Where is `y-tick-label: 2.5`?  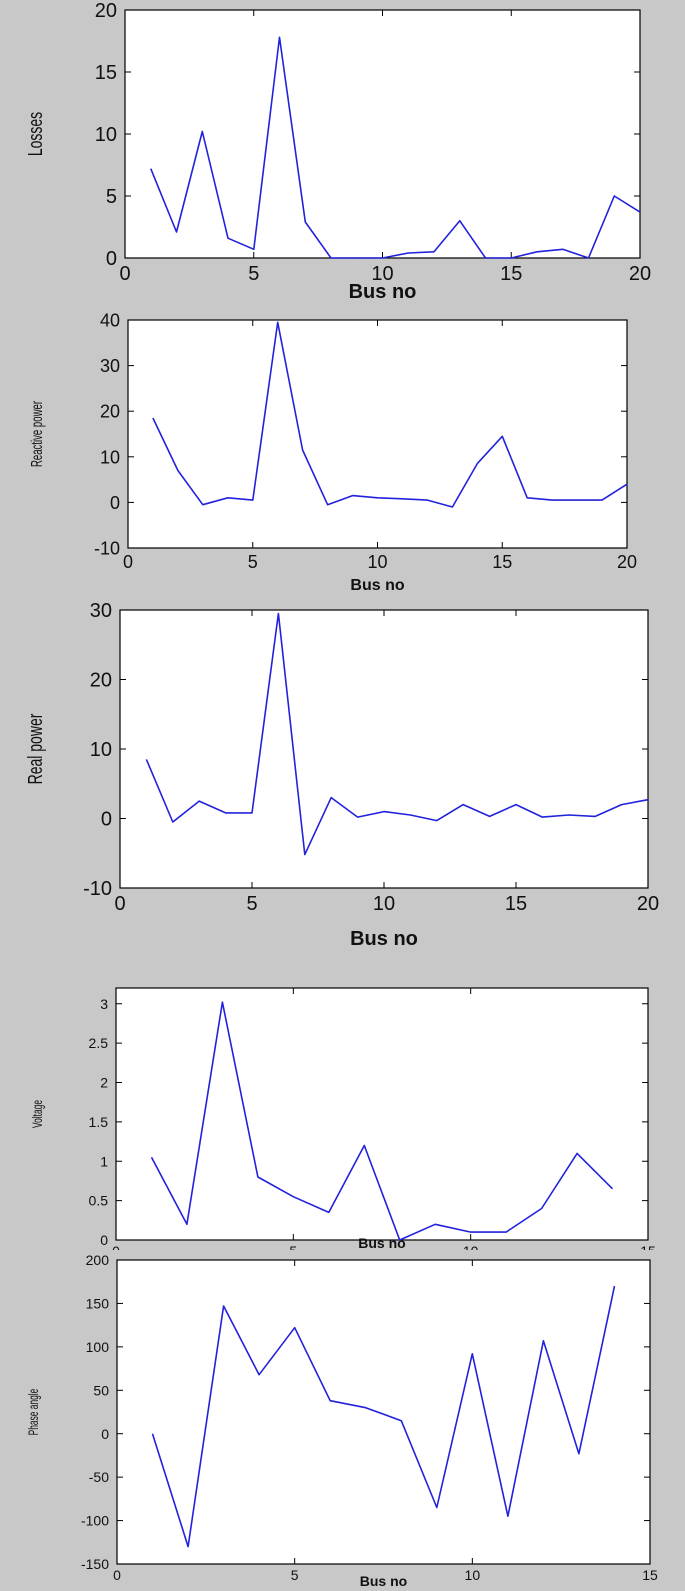
y-tick-label: 2.5 is located at coordinates (99, 1043).